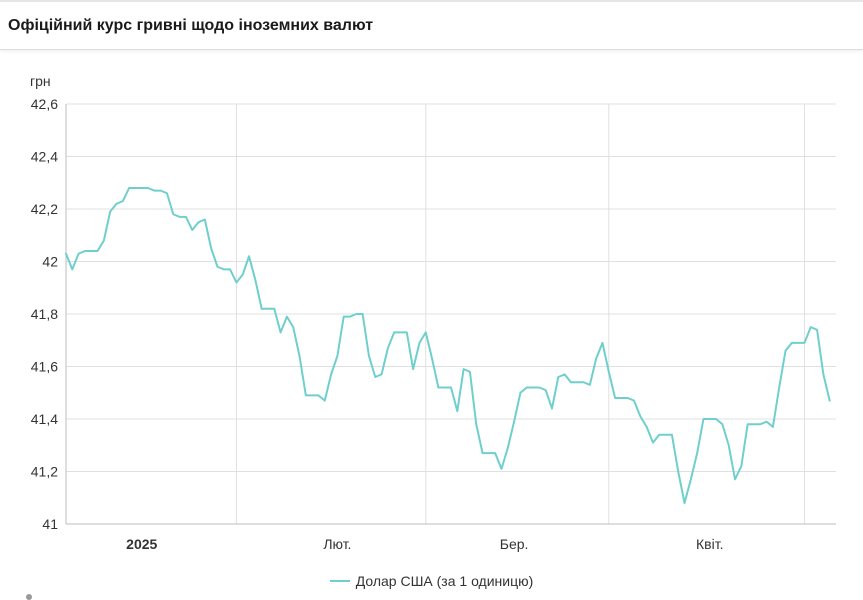 The width and height of the screenshot is (863, 600). Describe the element at coordinates (444, 581) in the screenshot. I see `legend-label: Долар США (за 1 одиницю)` at that location.